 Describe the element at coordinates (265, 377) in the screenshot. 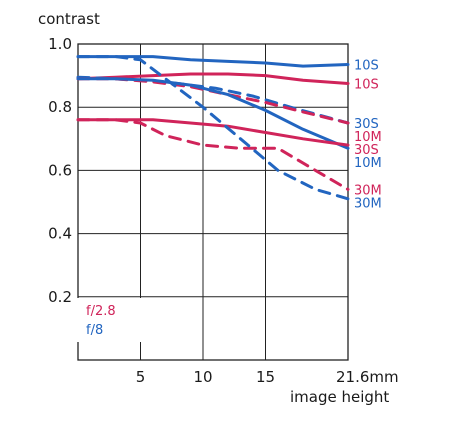

I see `x-tick-label: 15` at that location.